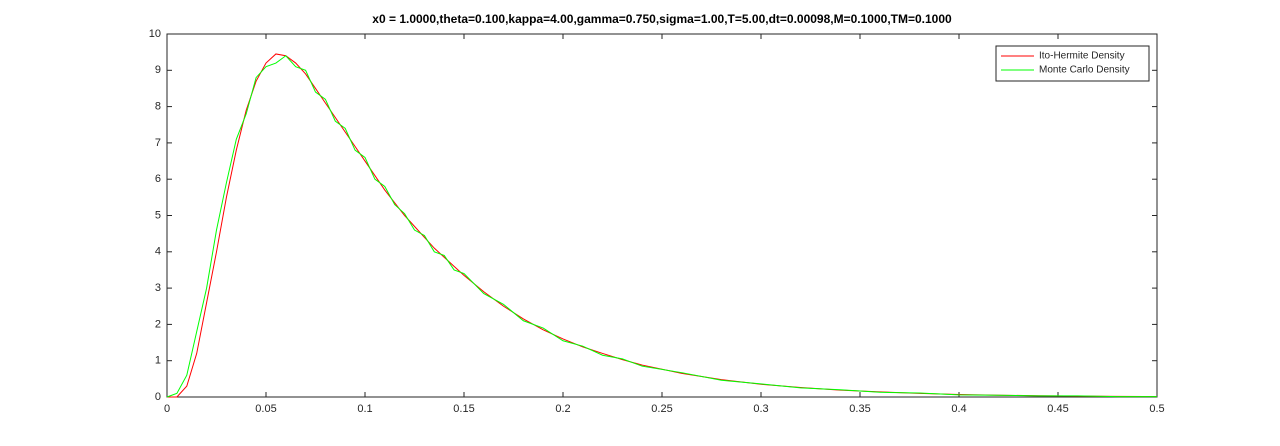 This screenshot has height=446, width=1280. What do you see at coordinates (158, 397) in the screenshot?
I see `y-tick-label: 0` at bounding box center [158, 397].